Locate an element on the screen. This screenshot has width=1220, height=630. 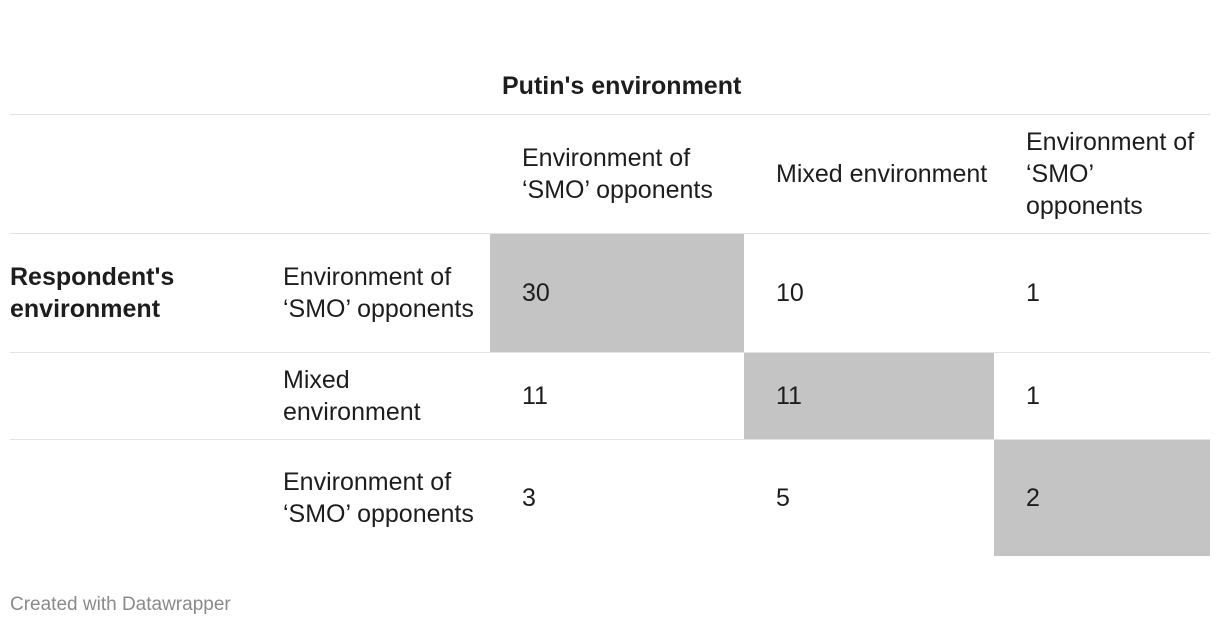
table-row: Mixed environment 11 11 1 is located at coordinates (610, 395).